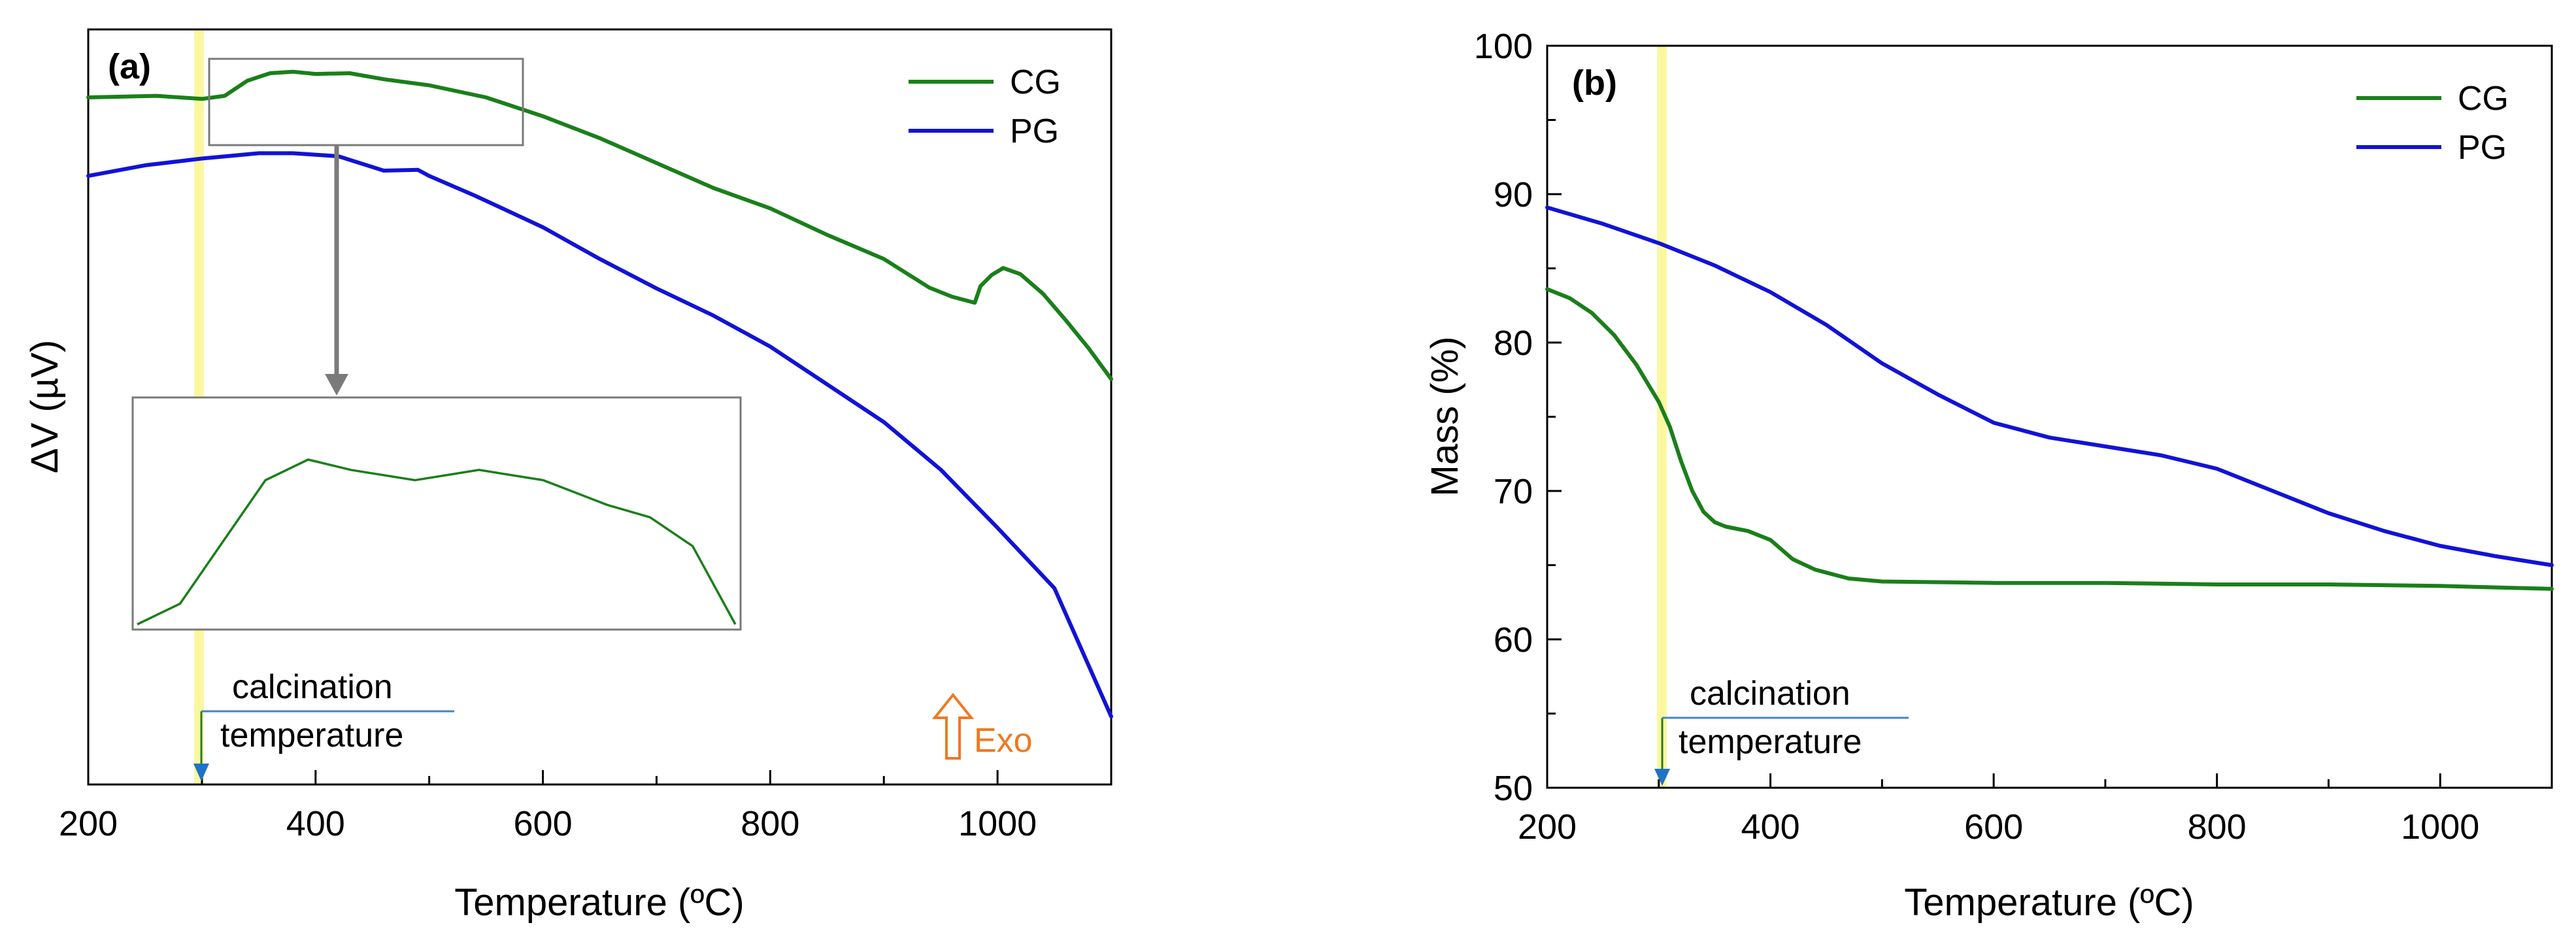 The height and width of the screenshot is (944, 2576). What do you see at coordinates (1662, 777) in the screenshot?
I see `panel-b-calcination-arrowhead` at bounding box center [1662, 777].